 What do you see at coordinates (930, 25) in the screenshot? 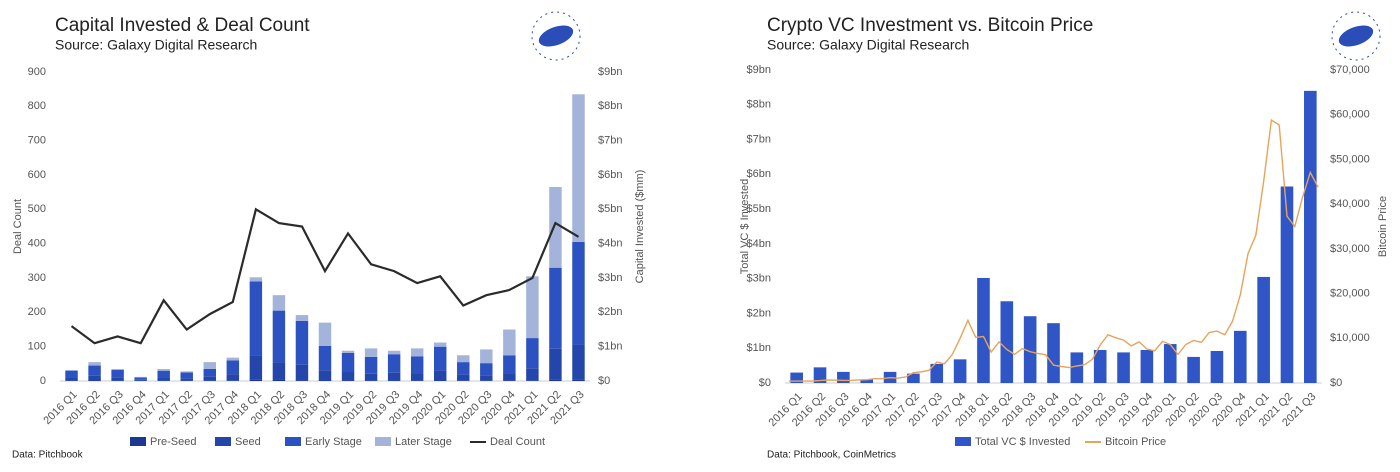
I see `chart-title: Crypto VC Investment vs. Bitcoin Price` at bounding box center [930, 25].